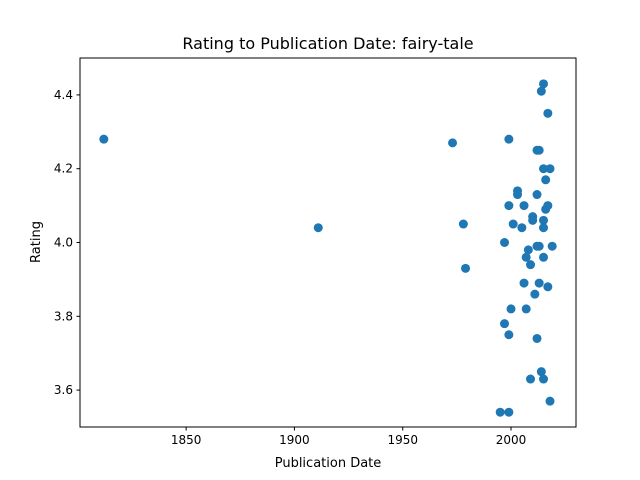  What do you see at coordinates (327, 43) in the screenshot?
I see `chart-title: Rating to Publication Date: fairy-tale` at bounding box center [327, 43].